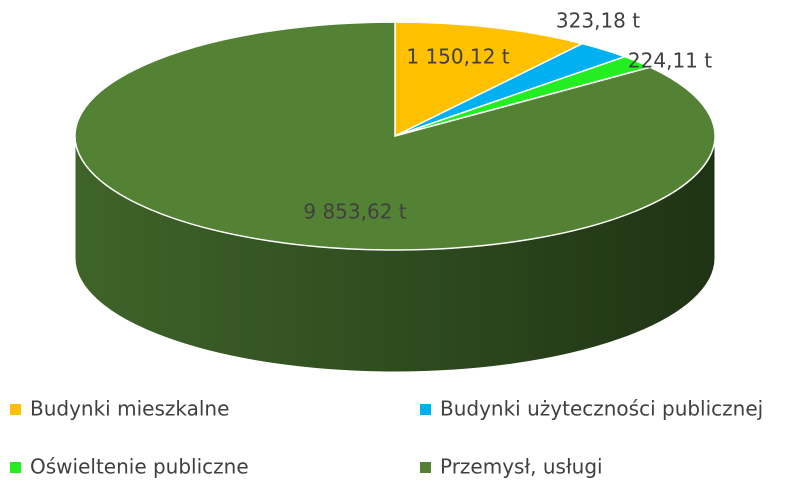 This screenshot has width=795, height=481. I want to click on legend-label: Przemysł, usługi, so click(521, 467).